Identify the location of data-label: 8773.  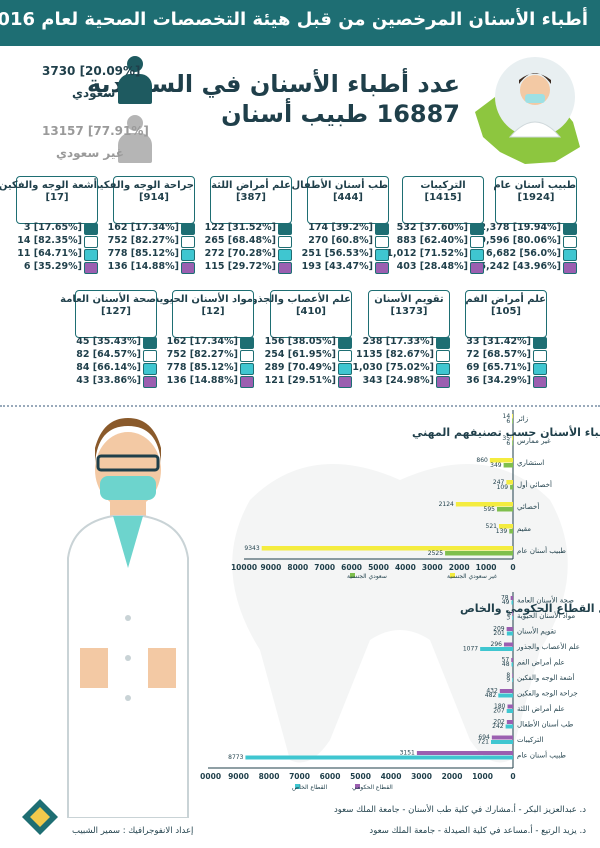
(235, 757).